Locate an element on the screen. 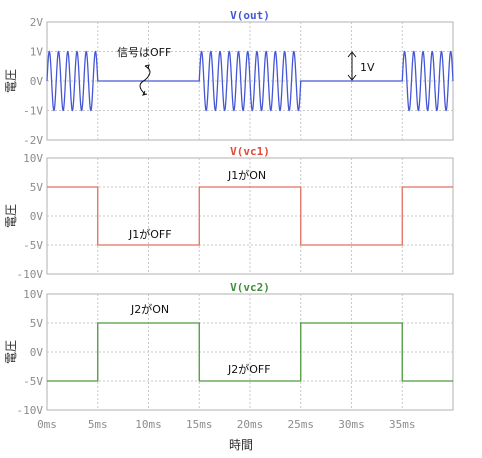  x-tick-label: 35ms is located at coordinates (402, 424).